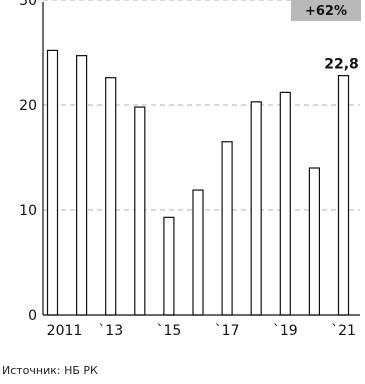  What do you see at coordinates (343, 331) in the screenshot?
I see `x-tick-label-2021: `21` at bounding box center [343, 331].